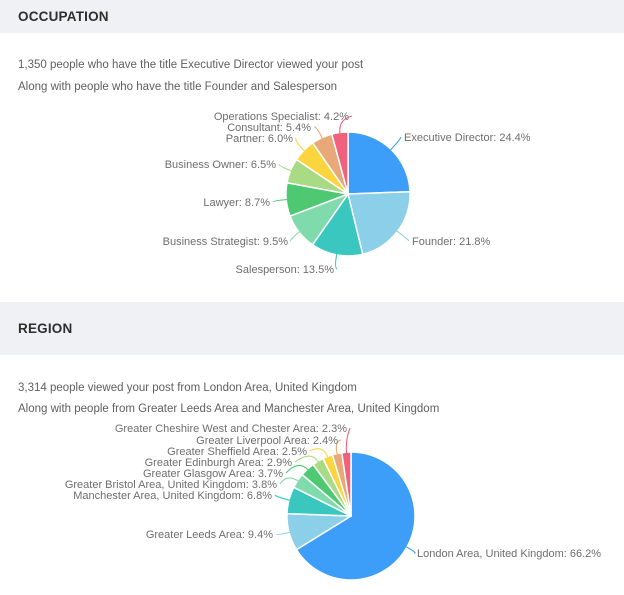 The height and width of the screenshot is (595, 624). What do you see at coordinates (289, 481) in the screenshot?
I see `pie-label-line-greater-bristol-area-united-kingdom` at bounding box center [289, 481].